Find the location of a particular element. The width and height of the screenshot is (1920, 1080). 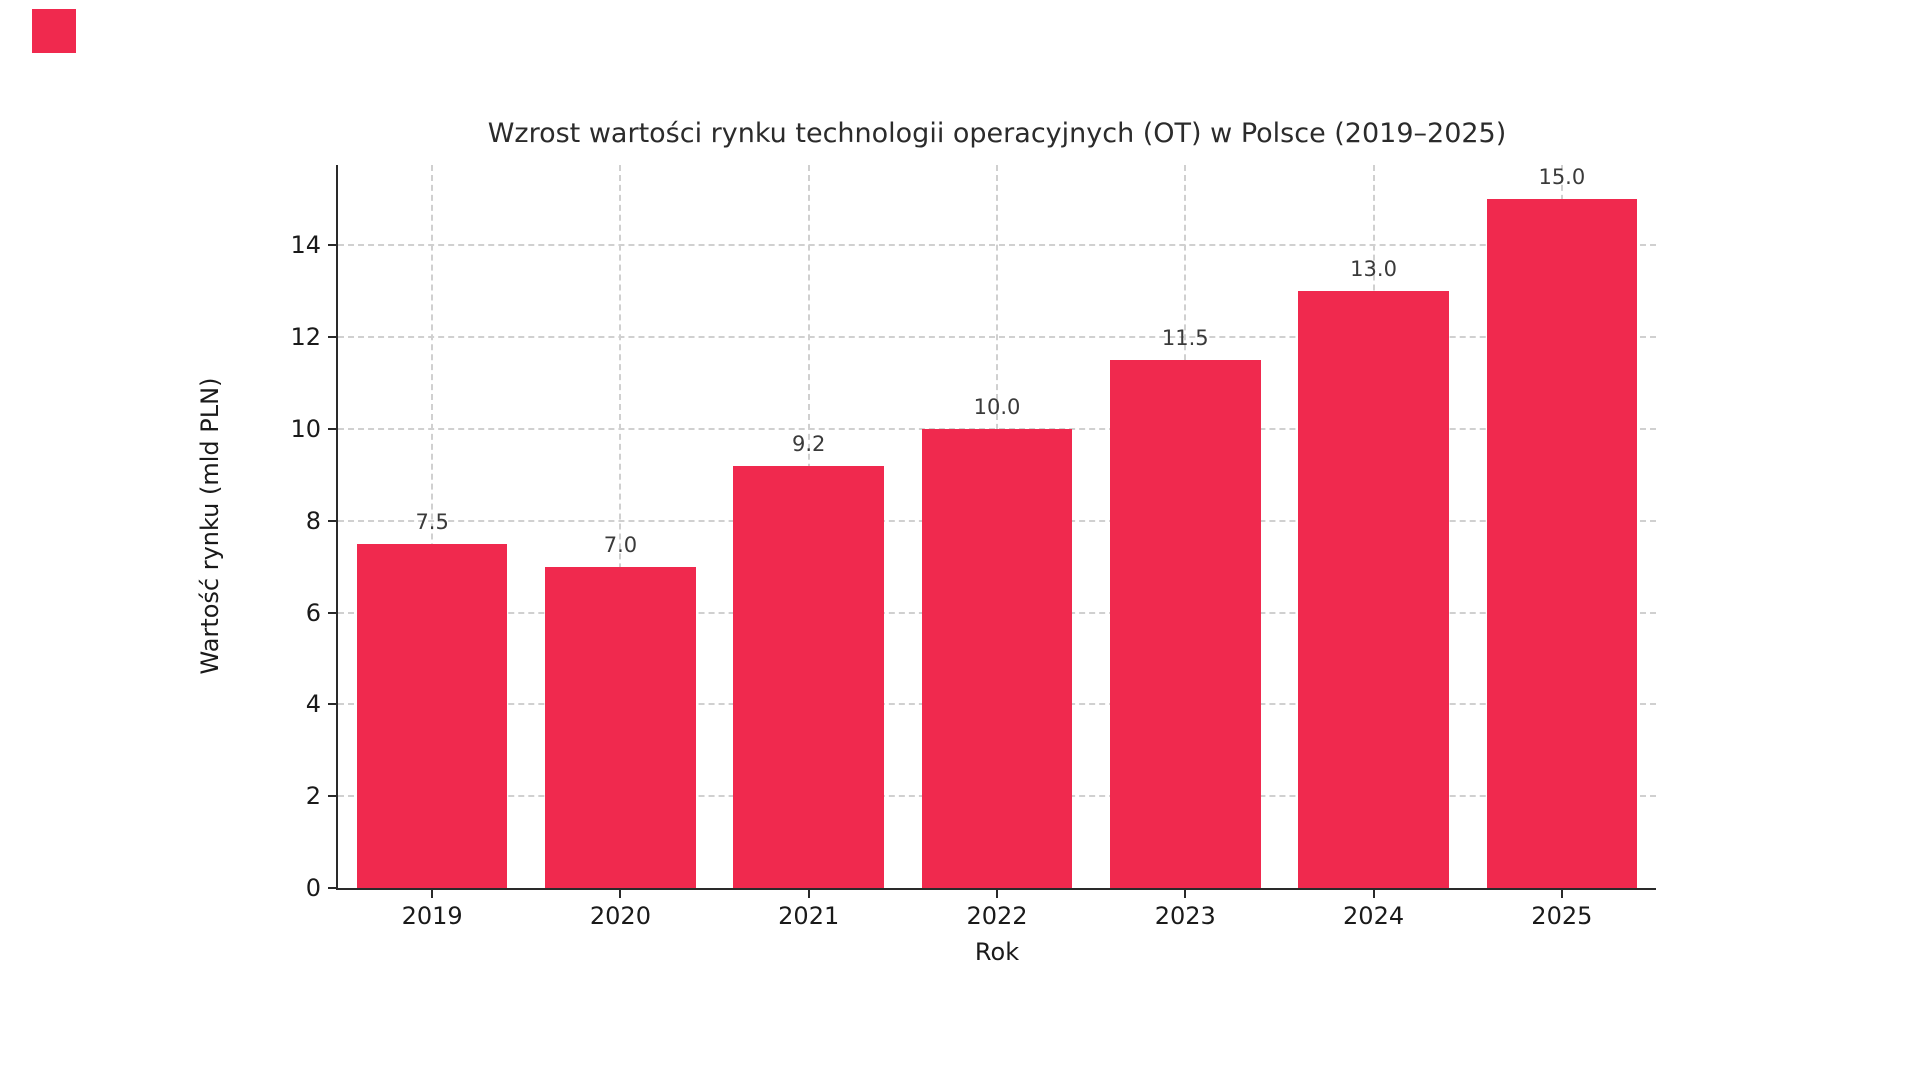

bar-value-label: 15.0 is located at coordinates (1562, 177).